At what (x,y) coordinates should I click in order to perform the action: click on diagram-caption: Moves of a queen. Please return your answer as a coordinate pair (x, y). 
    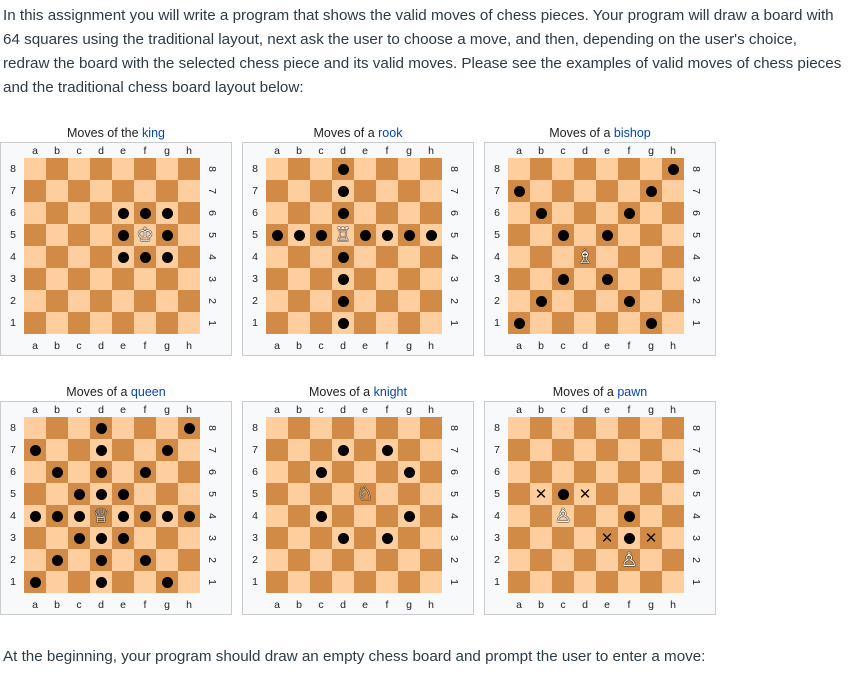
    Looking at the image, I should click on (116, 392).